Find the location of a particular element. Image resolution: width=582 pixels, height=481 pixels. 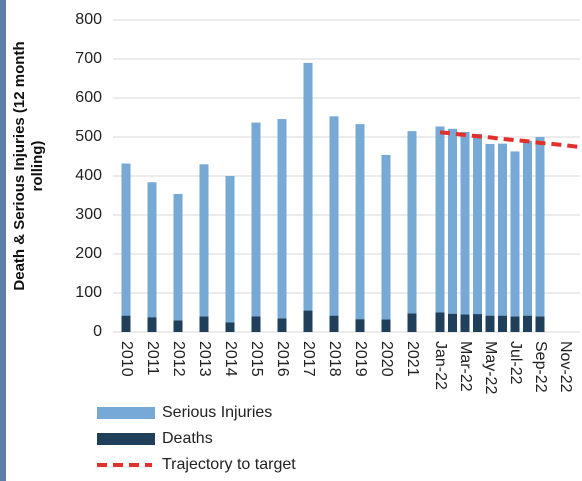

y-tick-label: 800 is located at coordinates (88, 19).